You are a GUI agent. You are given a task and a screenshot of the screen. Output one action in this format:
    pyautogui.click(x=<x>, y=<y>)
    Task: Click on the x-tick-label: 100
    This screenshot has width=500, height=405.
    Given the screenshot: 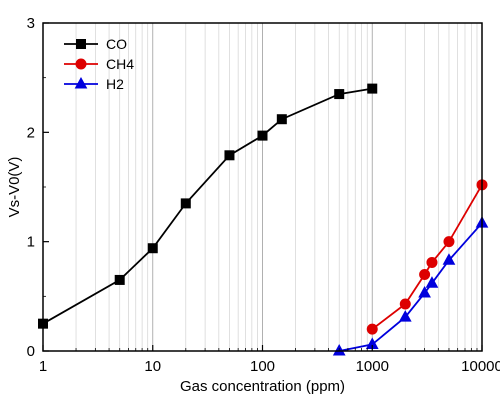 What is the action you would take?
    pyautogui.click(x=262, y=366)
    